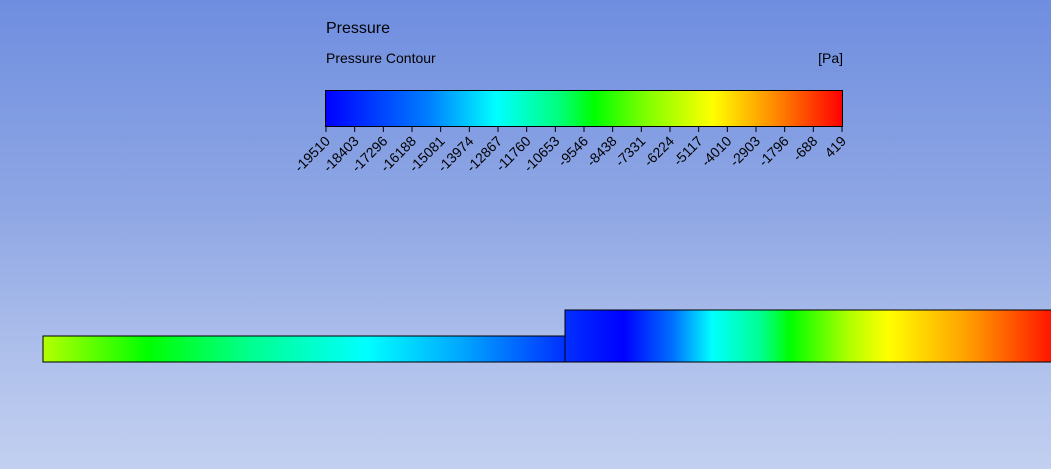  What do you see at coordinates (304, 349) in the screenshot?
I see `inlet-pipe-section` at bounding box center [304, 349].